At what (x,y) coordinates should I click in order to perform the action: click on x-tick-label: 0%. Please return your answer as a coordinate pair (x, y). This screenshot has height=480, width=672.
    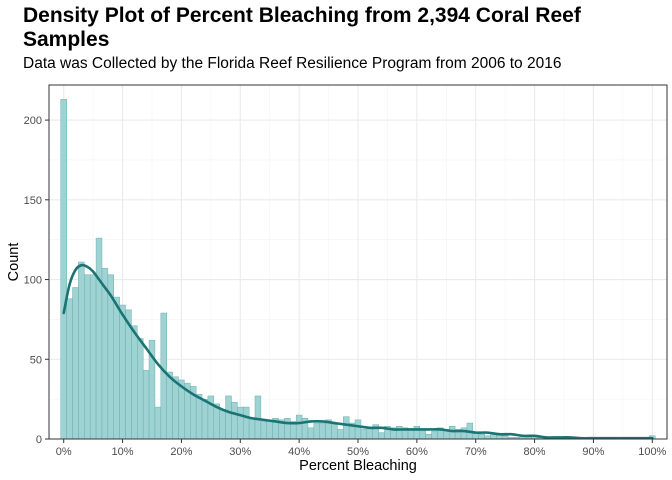
    Looking at the image, I should click on (64, 452).